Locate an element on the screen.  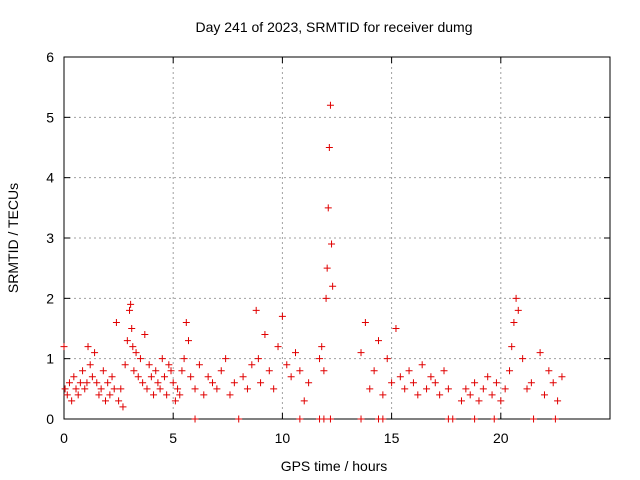
y-tick-label: 3 is located at coordinates (50, 238).